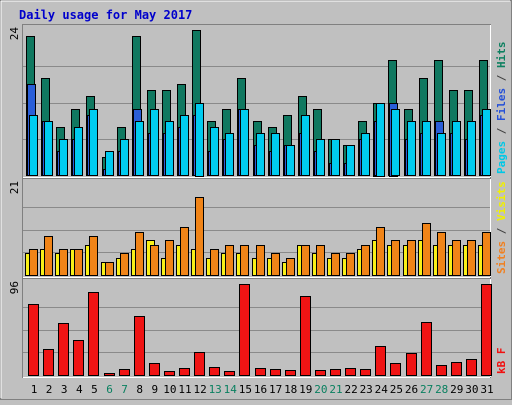 This screenshot has height=405, width=512. I want to click on x-tick-label-16: 16, so click(260, 389).